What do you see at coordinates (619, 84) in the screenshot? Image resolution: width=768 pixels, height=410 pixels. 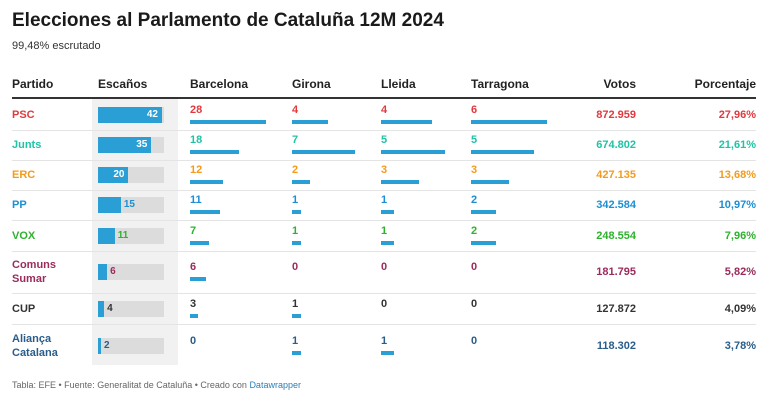 I see `column-header: Votos` at bounding box center [619, 84].